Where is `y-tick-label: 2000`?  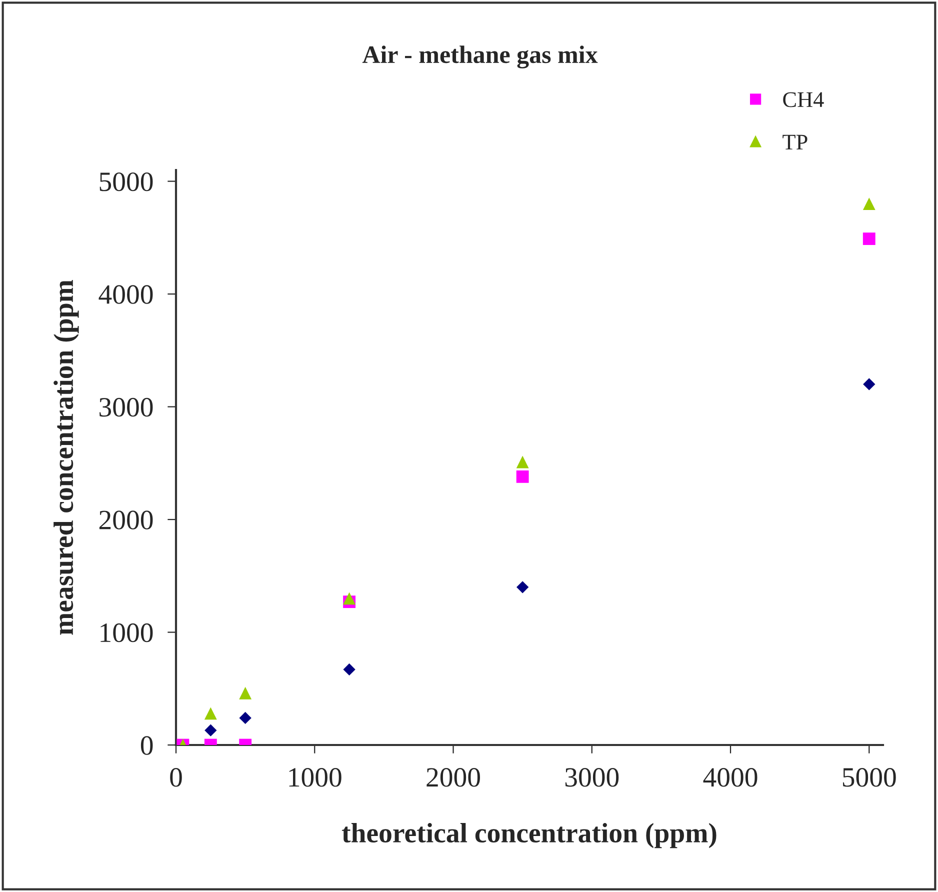 y-tick-label: 2000 is located at coordinates (126, 520).